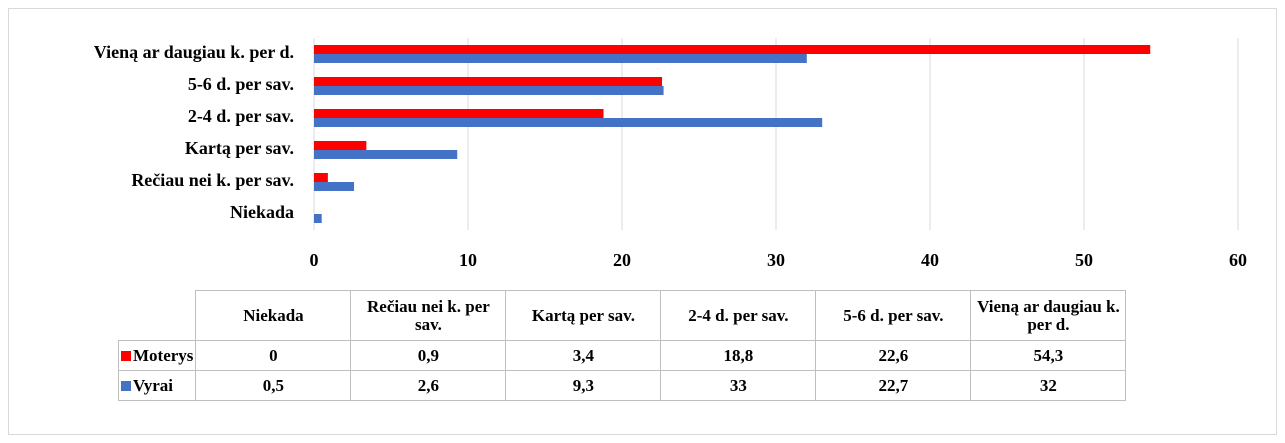 Image resolution: width=1285 pixels, height=443 pixels. Describe the element at coordinates (163, 355) in the screenshot. I see `legend-label: Moterys` at that location.